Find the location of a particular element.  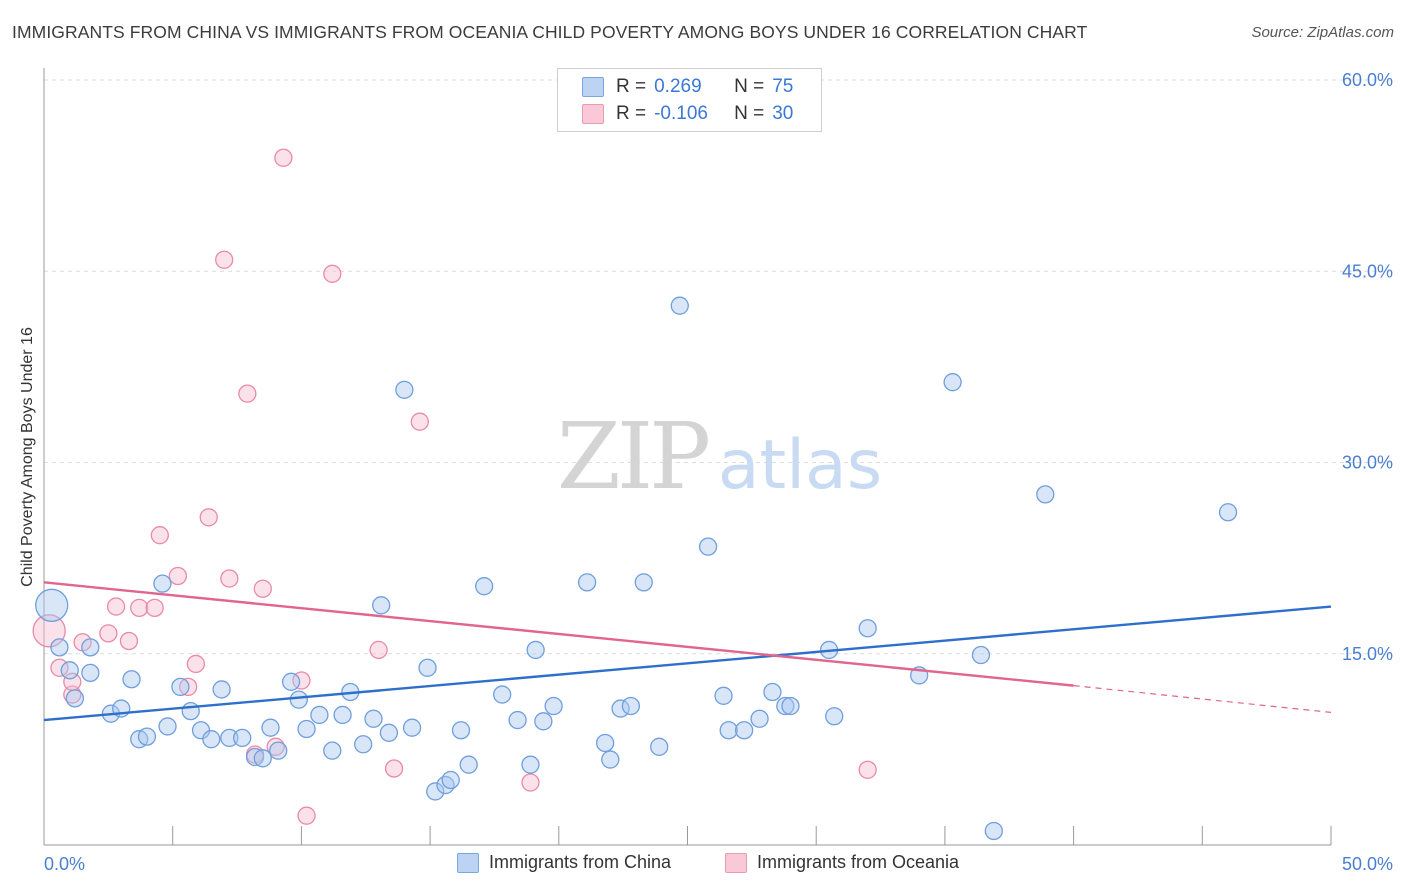

bottom-legend-oceania: Immigrants from Oceania is located at coordinates (842, 862).